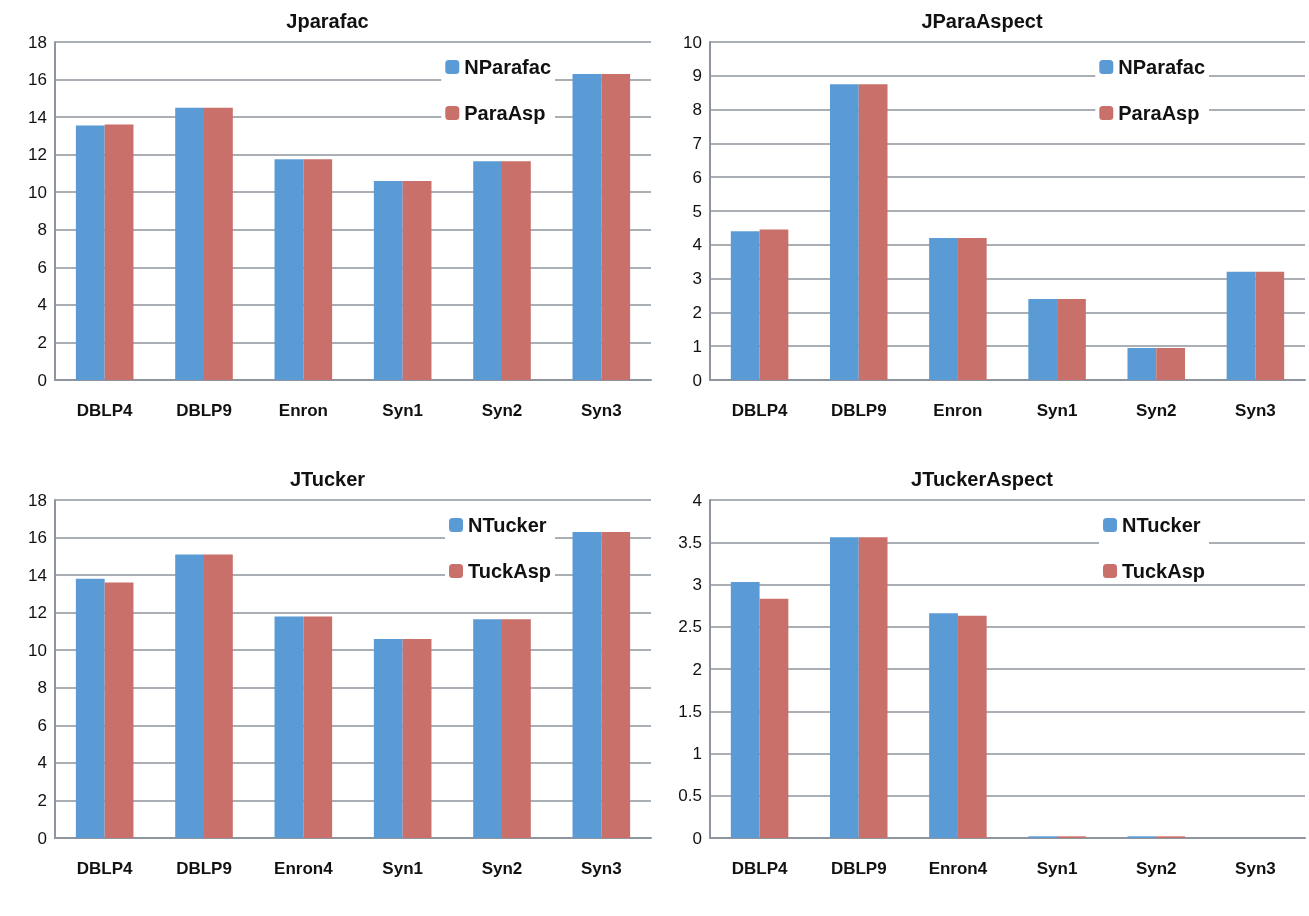 The height and width of the screenshot is (916, 1309). What do you see at coordinates (982, 479) in the screenshot?
I see `chart-title: JTuckerAspect` at bounding box center [982, 479].